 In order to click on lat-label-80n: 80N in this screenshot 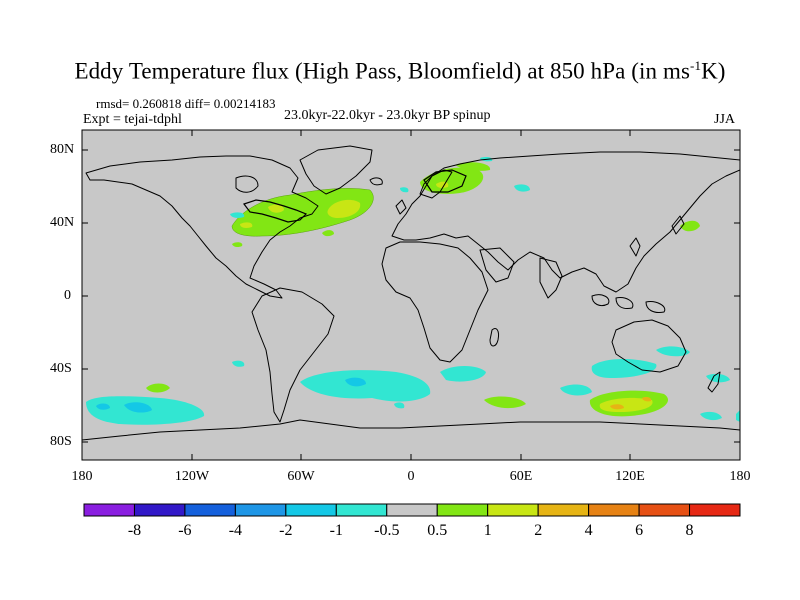, I will do `click(62, 149)`.